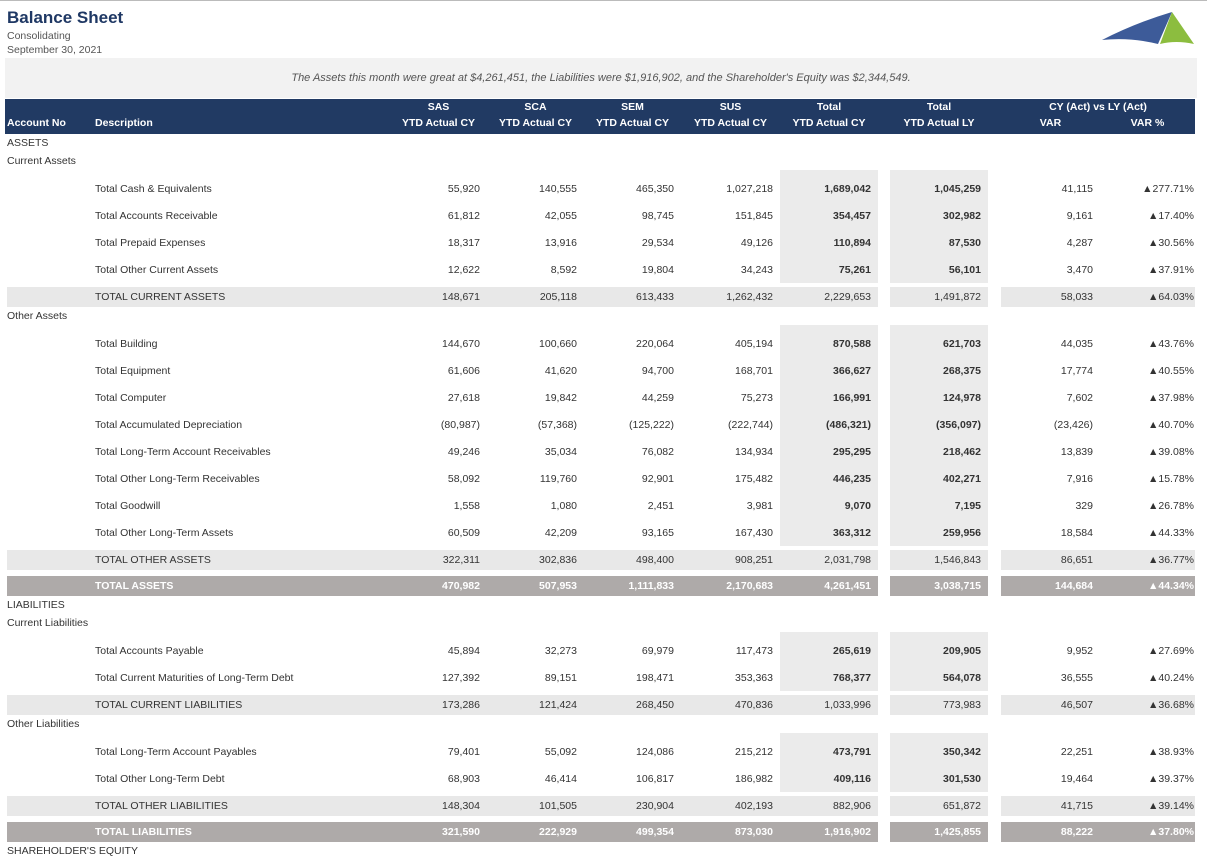 The width and height of the screenshot is (1207, 860). I want to click on sem-cell: 93,165, so click(657, 532).